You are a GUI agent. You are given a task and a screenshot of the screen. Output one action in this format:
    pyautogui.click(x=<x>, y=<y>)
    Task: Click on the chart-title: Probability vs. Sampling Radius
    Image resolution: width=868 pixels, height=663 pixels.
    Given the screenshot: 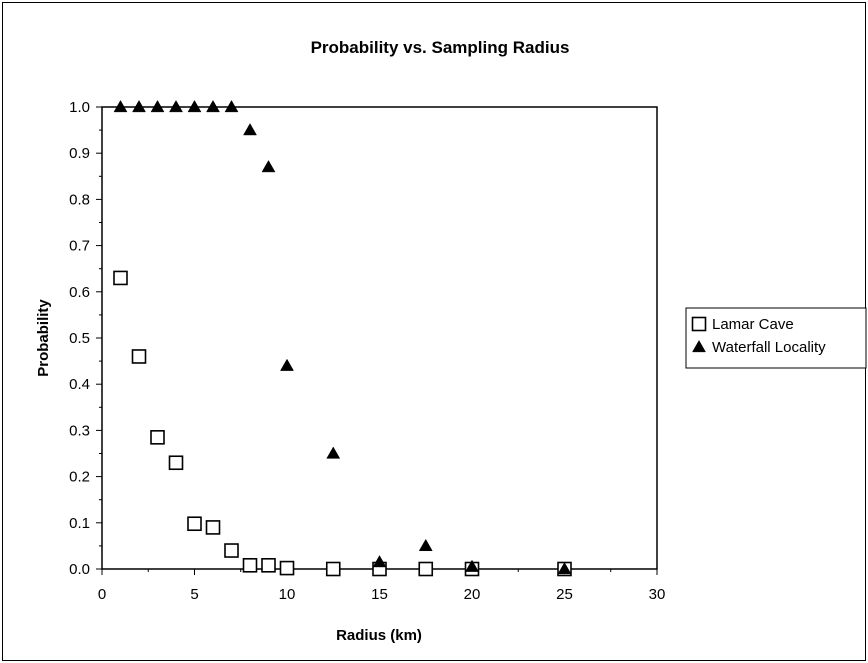 What is the action you would take?
    pyautogui.click(x=440, y=47)
    